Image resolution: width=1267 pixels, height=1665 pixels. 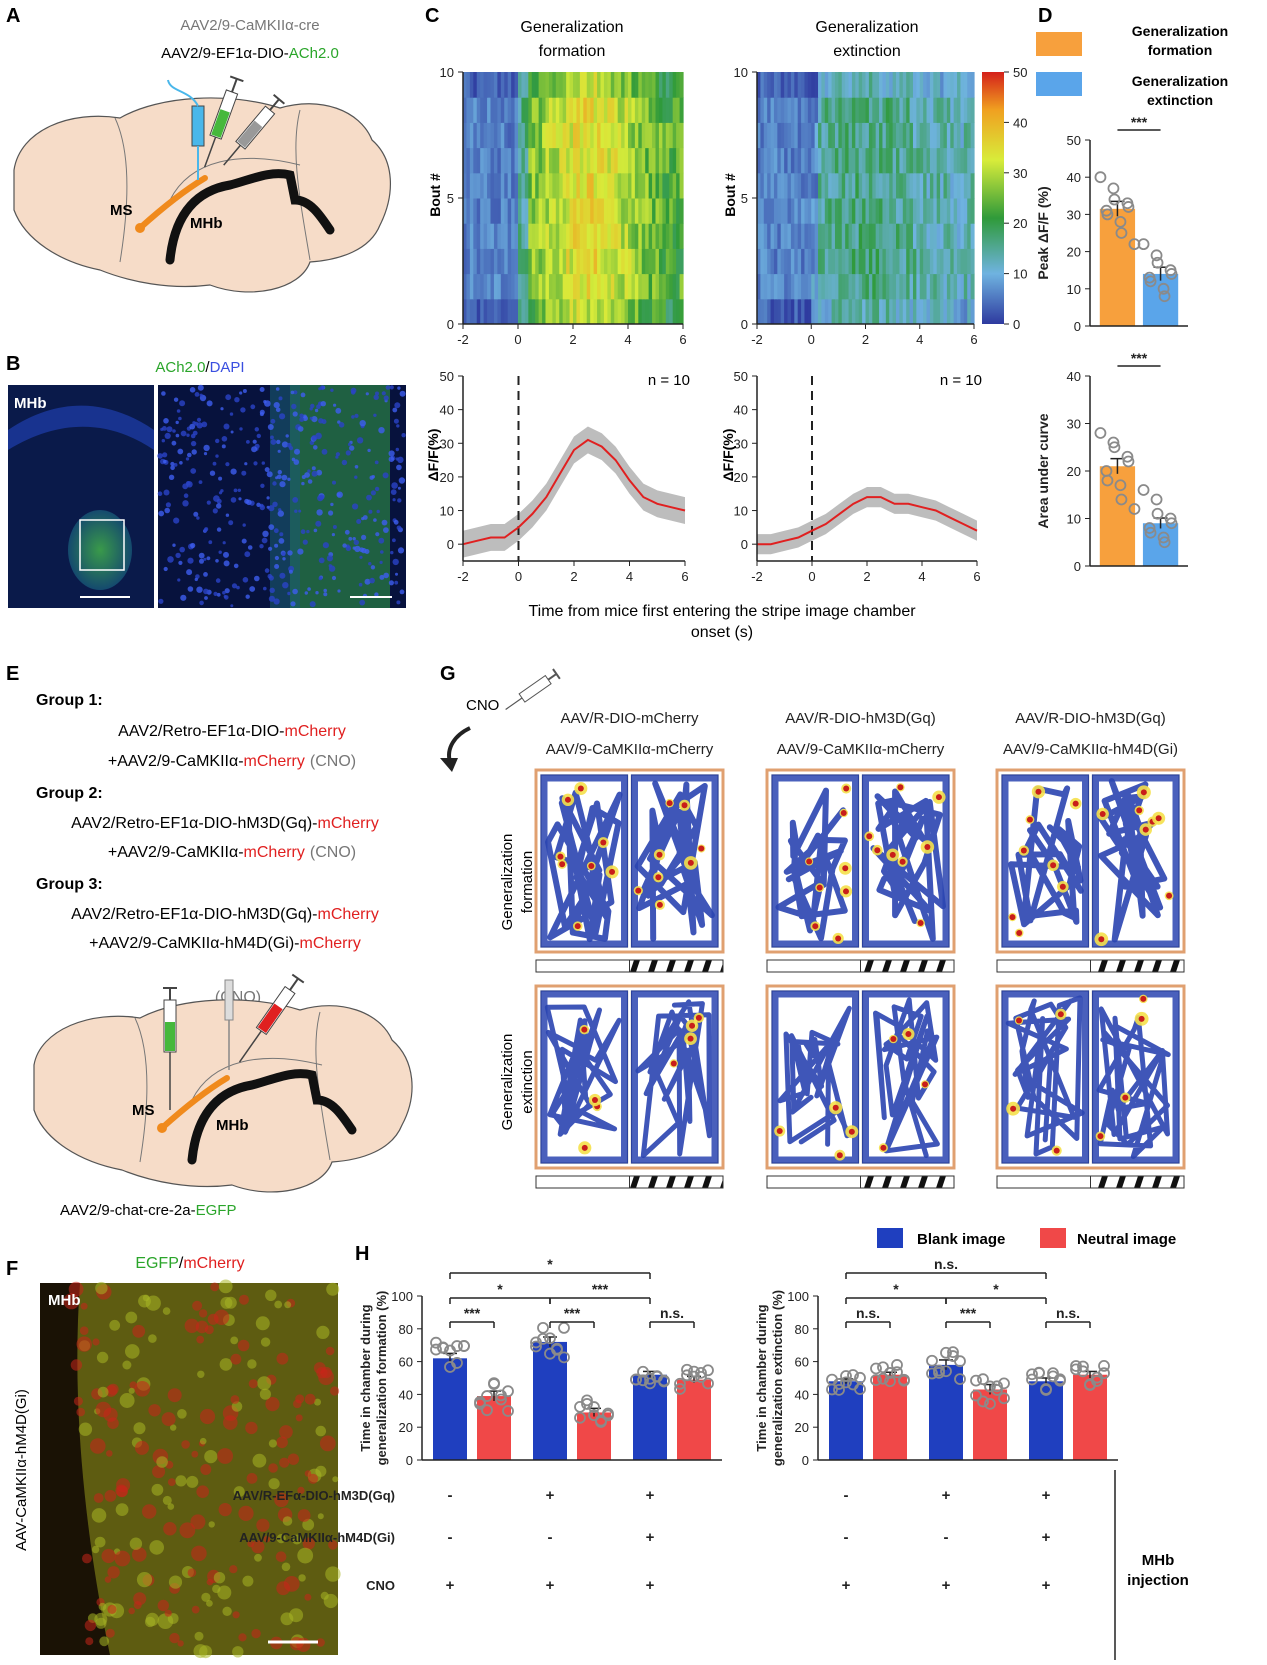 What do you see at coordinates (435, 195) in the screenshot?
I see `heat1-ylabel: Bout #` at bounding box center [435, 195].